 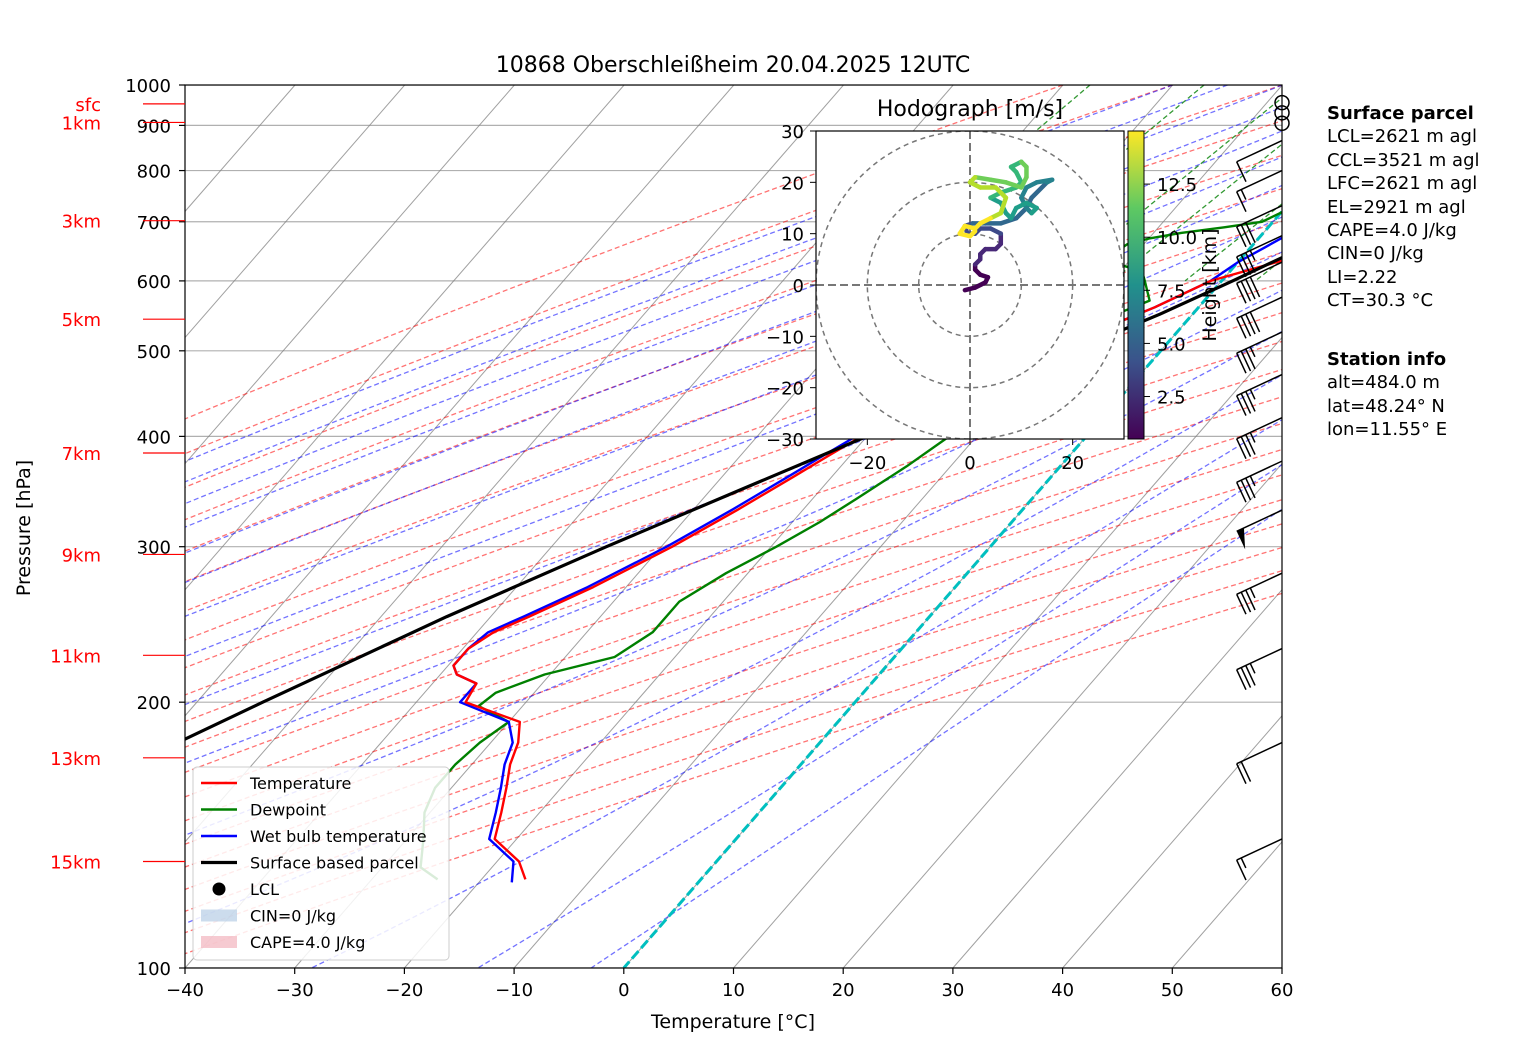 I want to click on height-label: 5km, so click(x=81, y=320).